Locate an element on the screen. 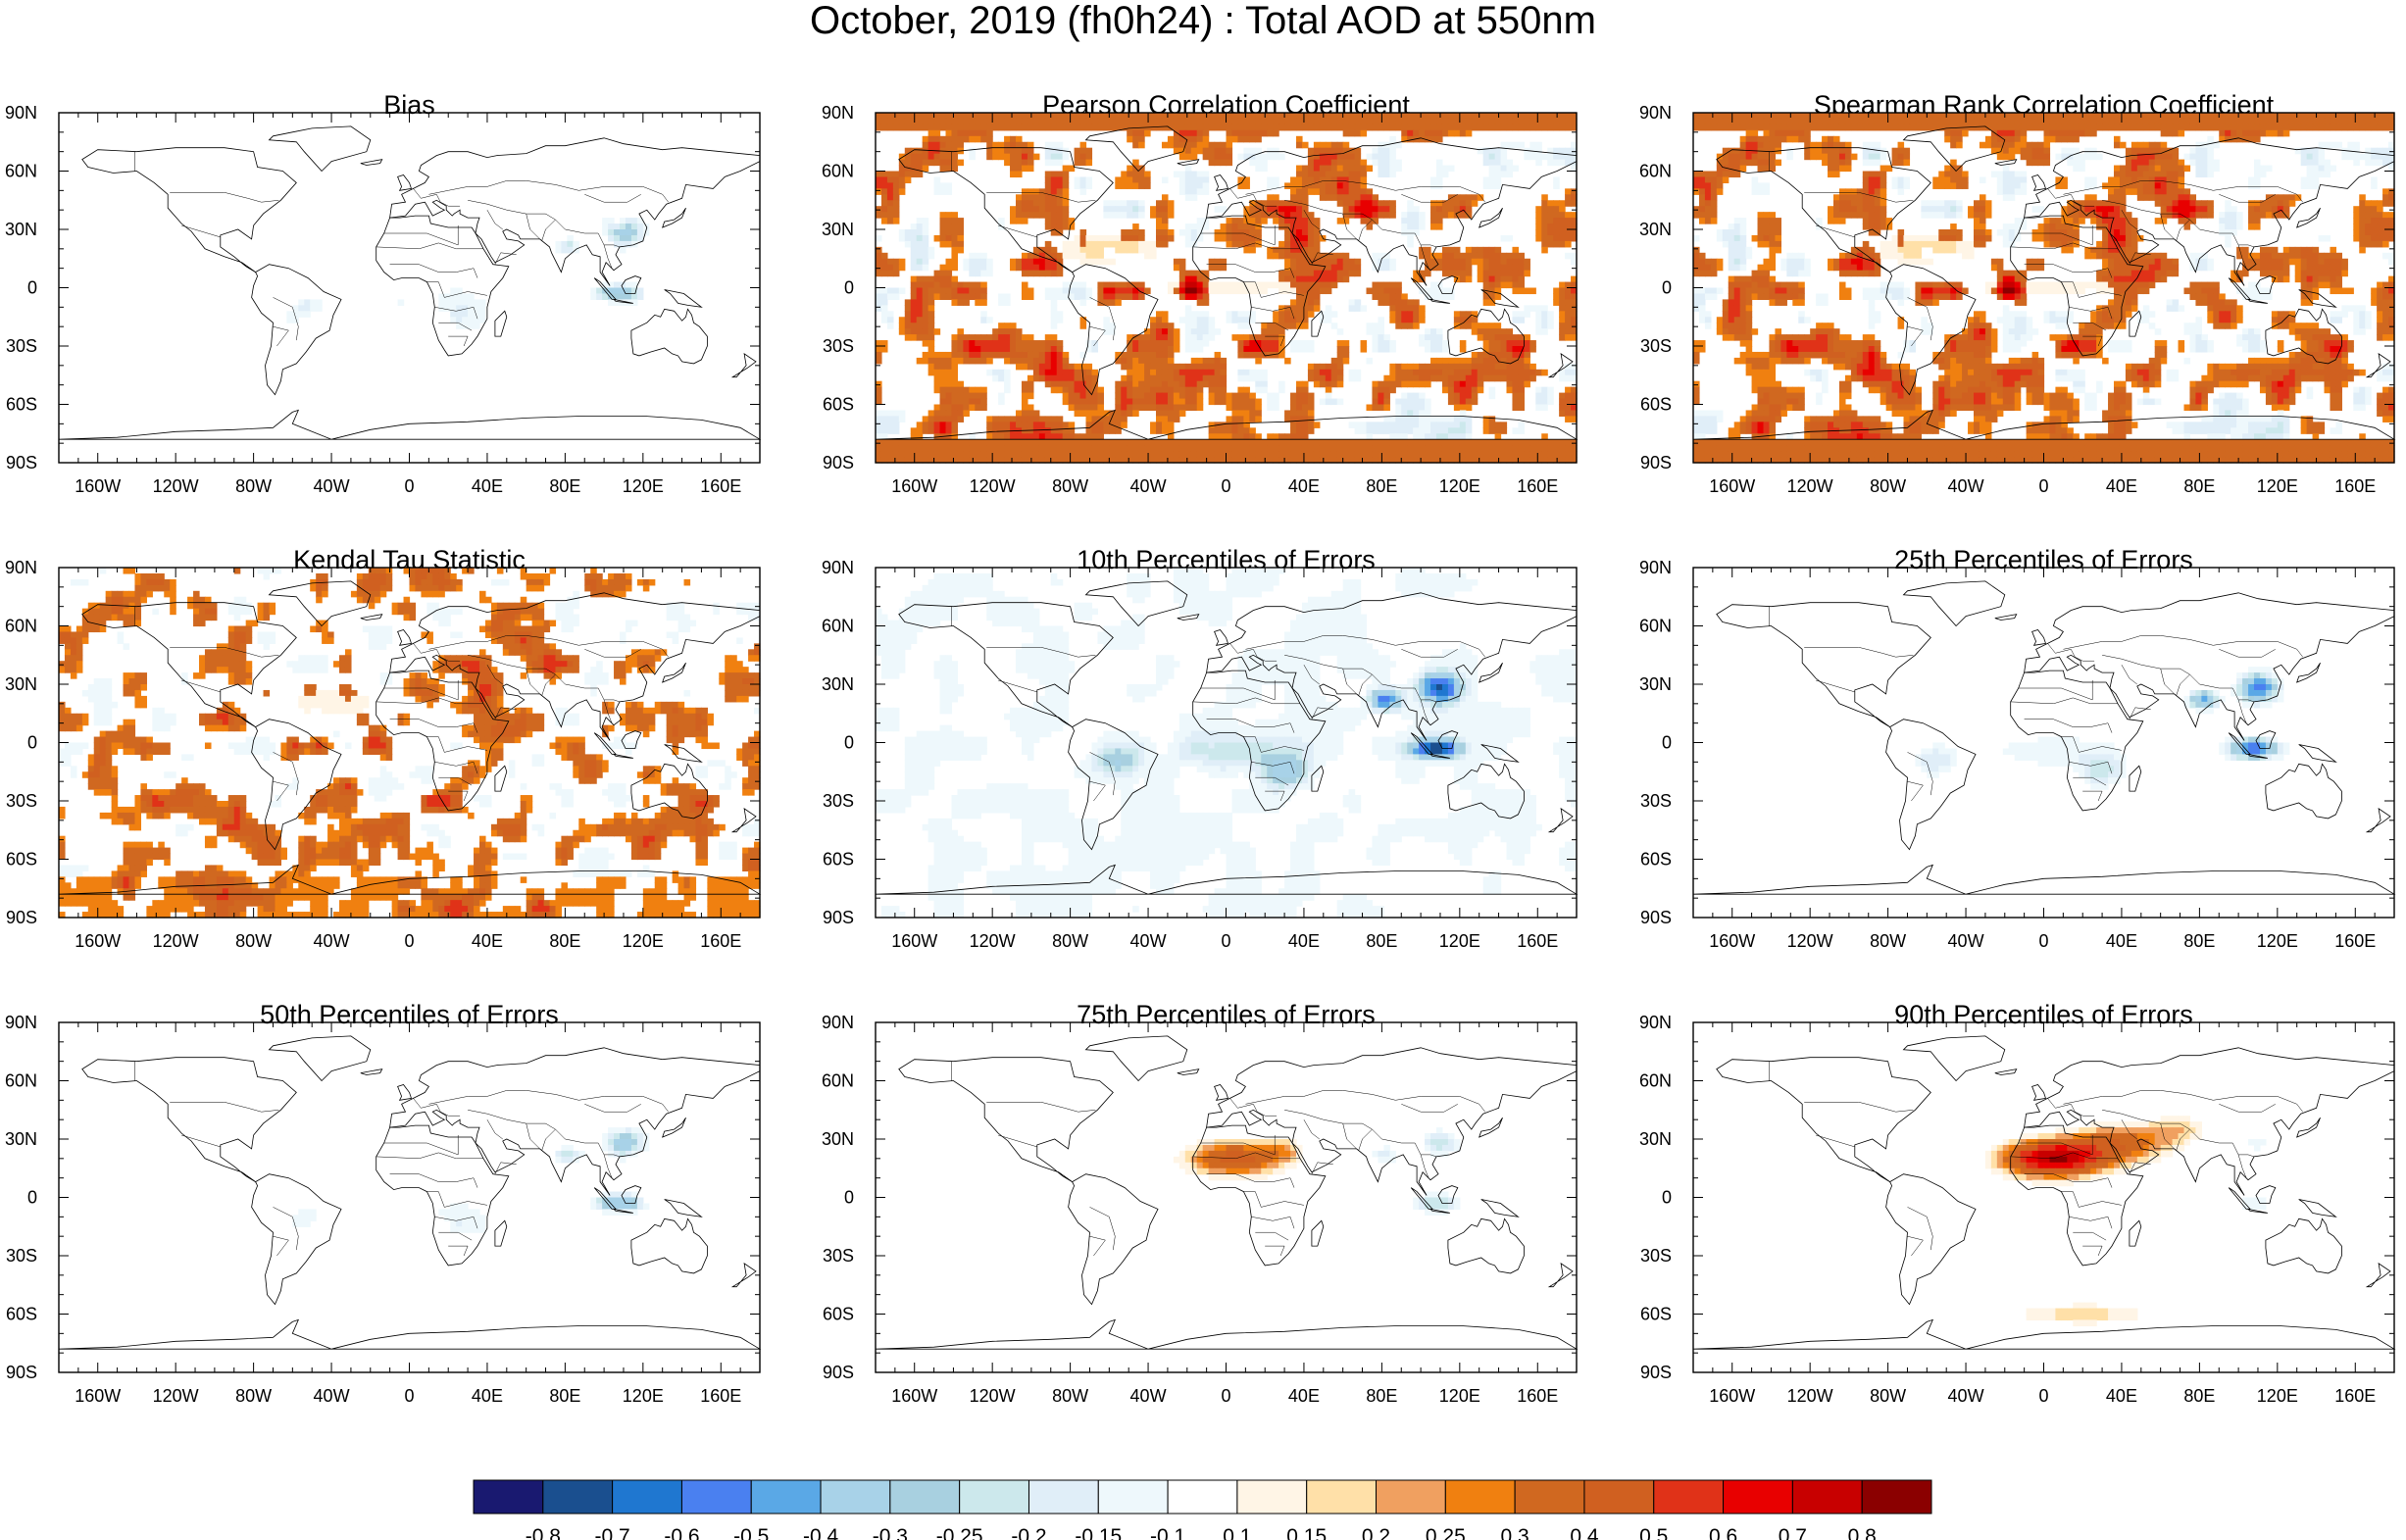 The image size is (2406, 1540). coastlines is located at coordinates (1227, 282).